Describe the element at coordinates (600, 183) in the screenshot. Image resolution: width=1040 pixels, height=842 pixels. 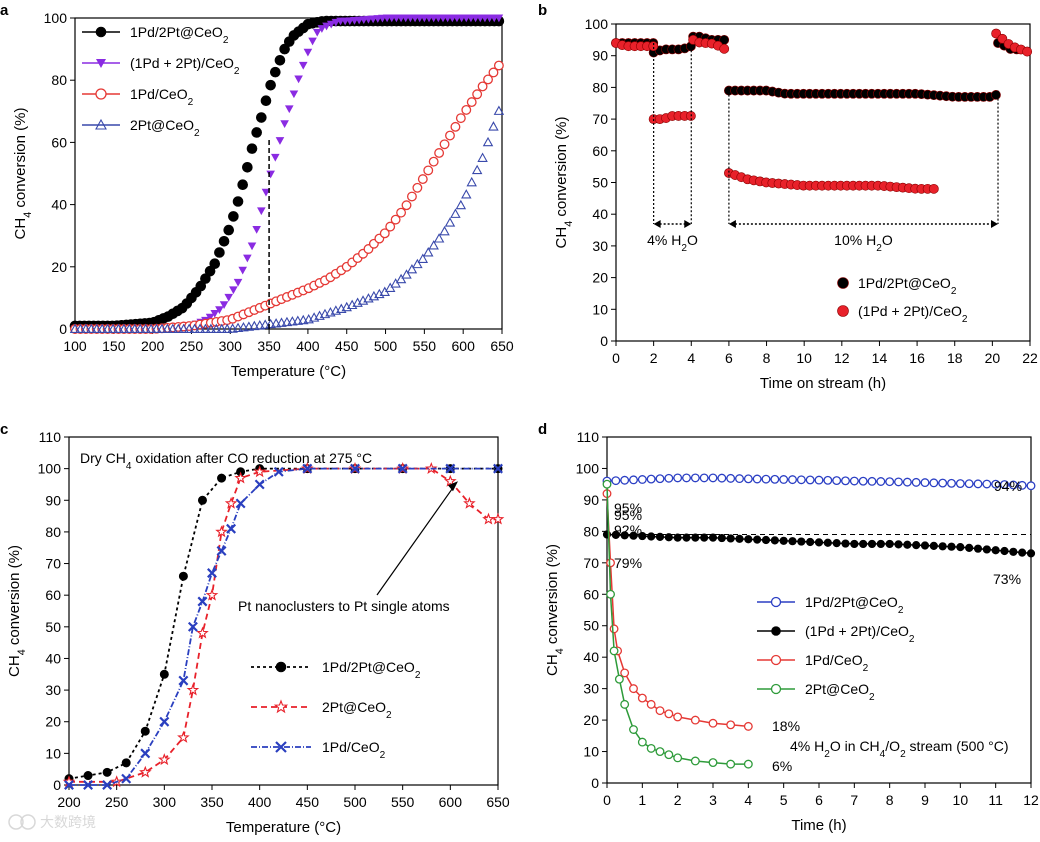
I see `panel-b-y-tick-label: 50` at that location.